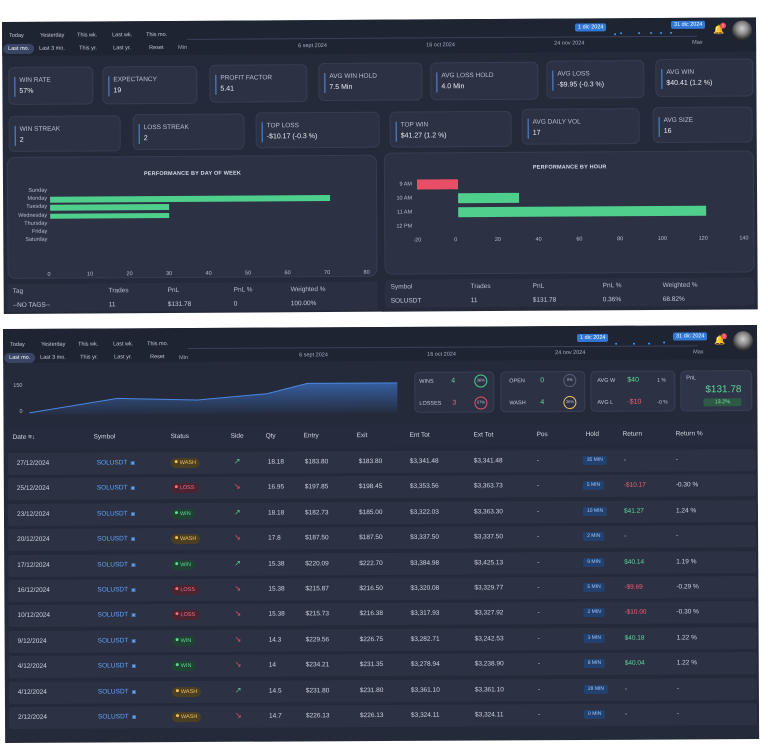 Image resolution: width=768 pixels, height=753 pixels. I want to click on sort-icon: ≡↓, so click(32, 437).